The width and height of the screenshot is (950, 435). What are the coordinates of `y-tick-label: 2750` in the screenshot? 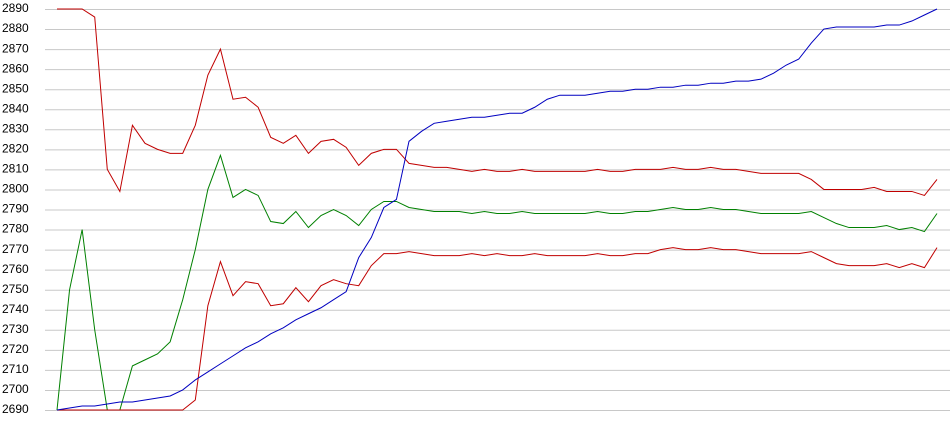 It's located at (15, 289).